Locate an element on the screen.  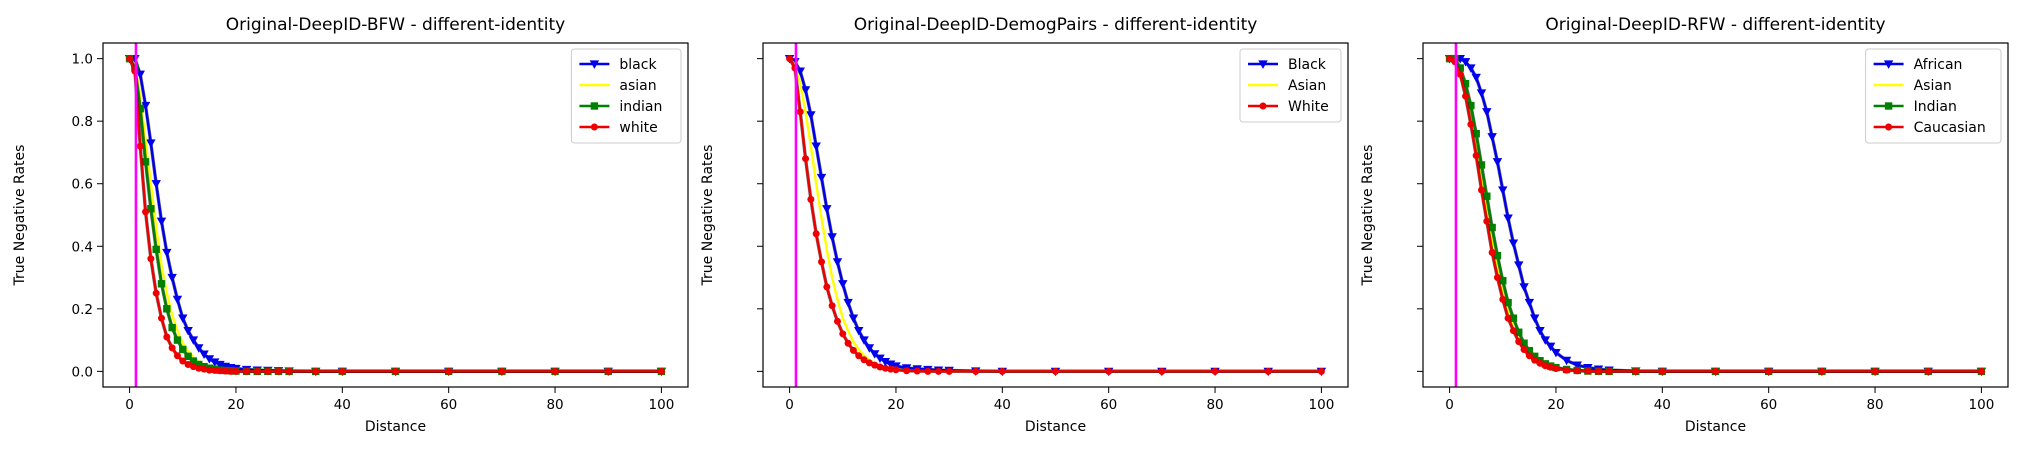
x-tick-label: 0 is located at coordinates (129, 405).